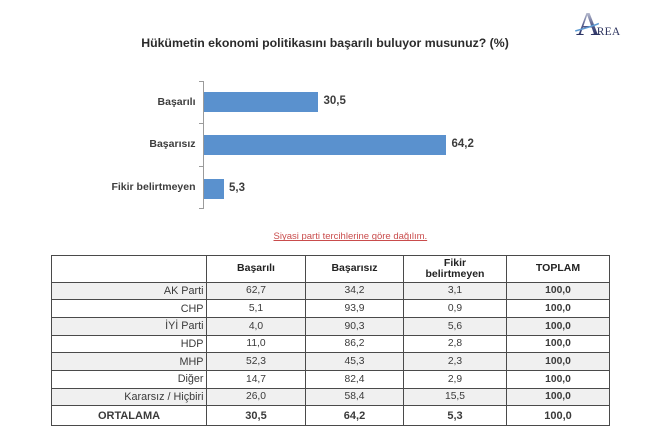 The width and height of the screenshot is (660, 440). Describe the element at coordinates (588, 23) in the screenshot. I see `svg-text: A` at that location.